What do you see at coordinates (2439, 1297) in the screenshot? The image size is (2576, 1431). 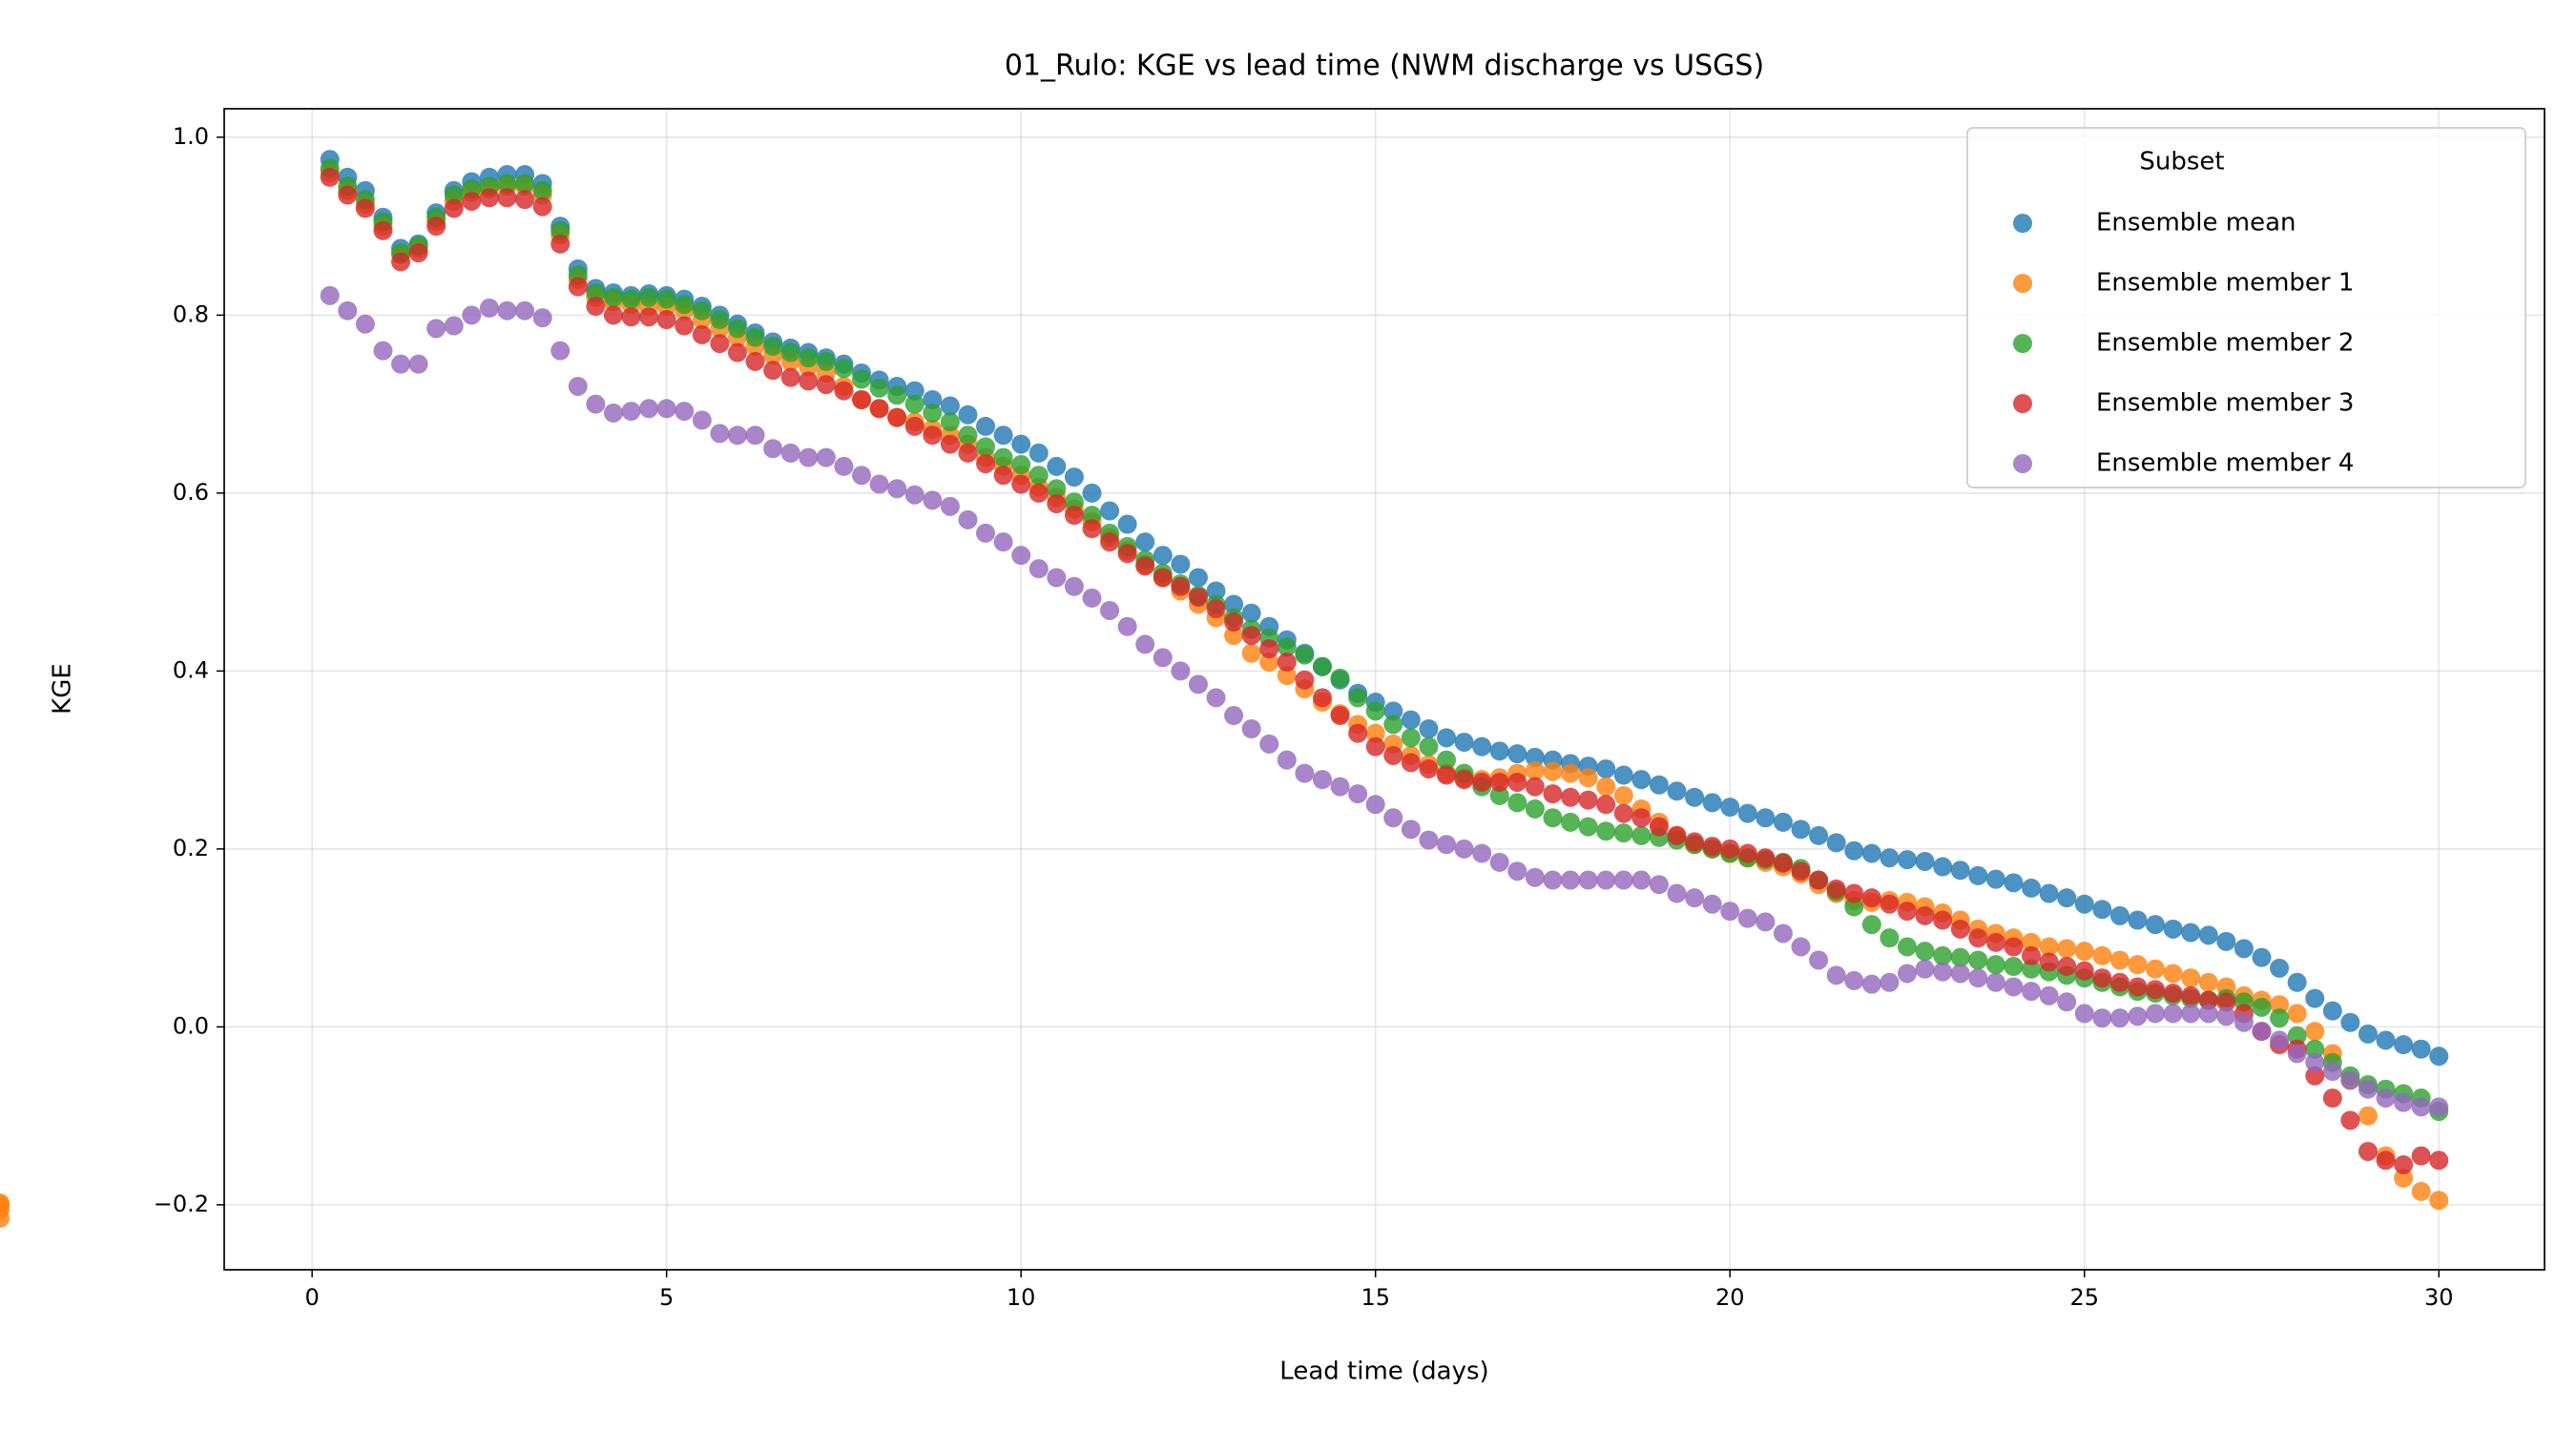 I see `x-tick-label: 30` at bounding box center [2439, 1297].